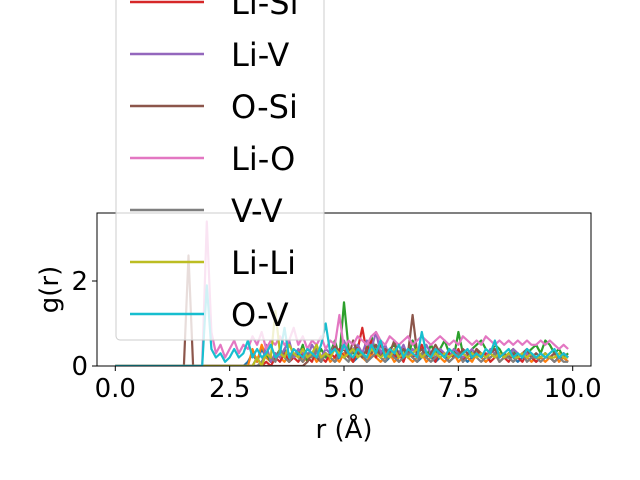  Describe the element at coordinates (573, 389) in the screenshot. I see `x-tick-label: 10.0` at that location.